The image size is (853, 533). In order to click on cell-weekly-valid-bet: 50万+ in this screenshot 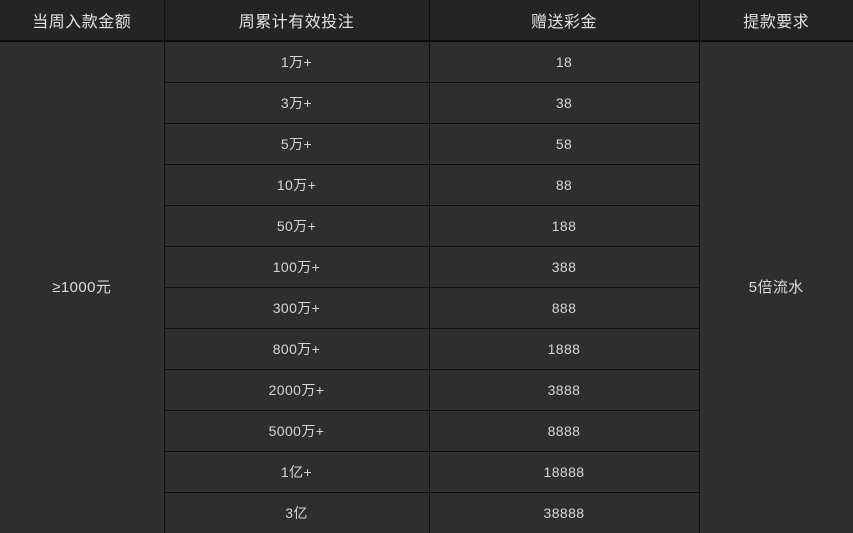, I will do `click(296, 226)`.